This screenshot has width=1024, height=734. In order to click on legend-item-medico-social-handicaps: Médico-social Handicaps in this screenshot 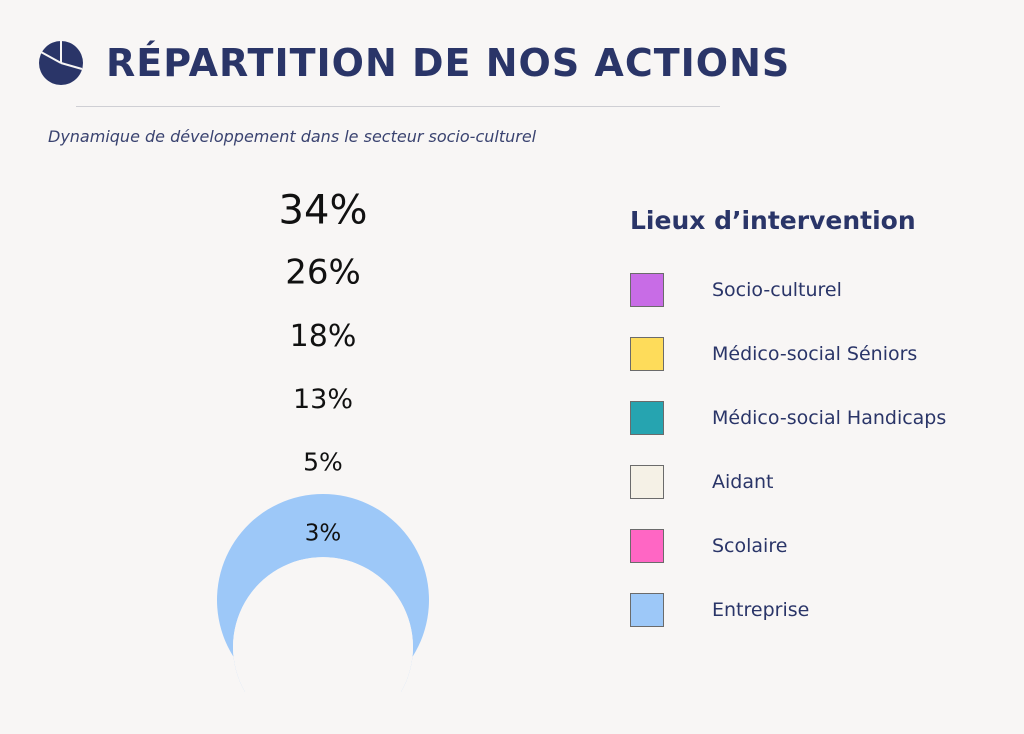, I will do `click(788, 417)`.